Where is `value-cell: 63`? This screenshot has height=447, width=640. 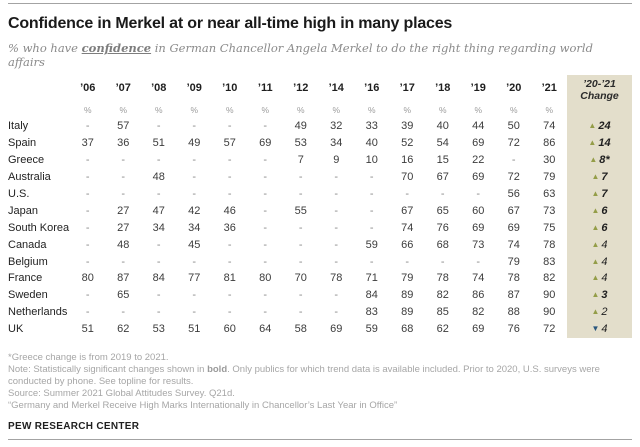 value-cell: 63 is located at coordinates (549, 194).